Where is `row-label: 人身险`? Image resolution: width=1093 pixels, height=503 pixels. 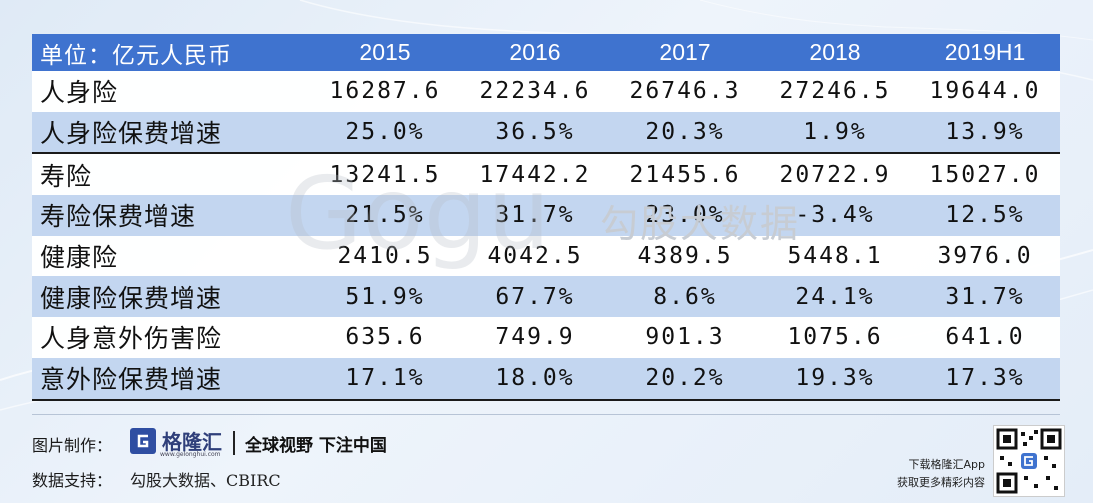
row-label: 人身险 is located at coordinates (171, 91).